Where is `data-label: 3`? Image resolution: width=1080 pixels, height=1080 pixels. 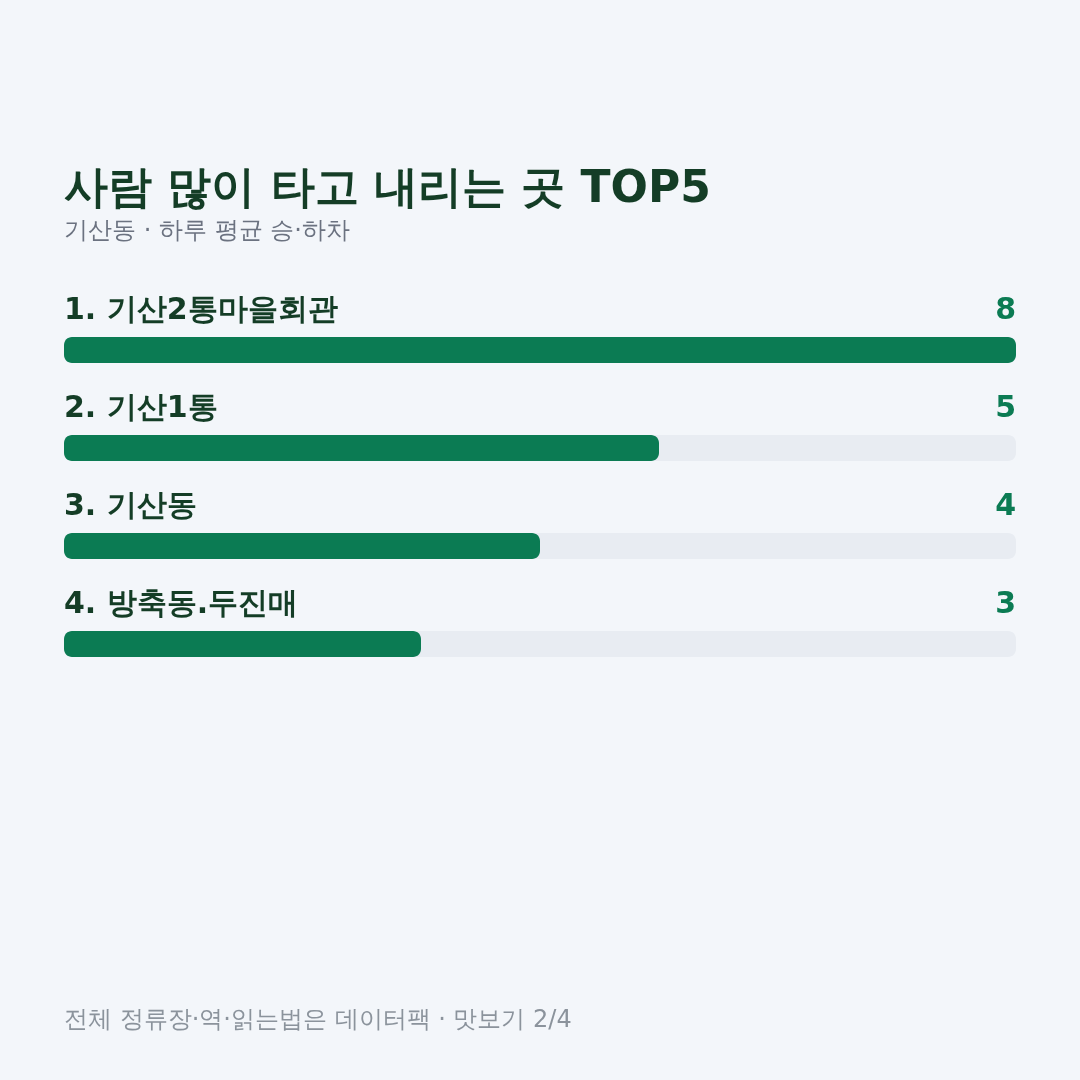
data-label: 3 is located at coordinates (1005, 602).